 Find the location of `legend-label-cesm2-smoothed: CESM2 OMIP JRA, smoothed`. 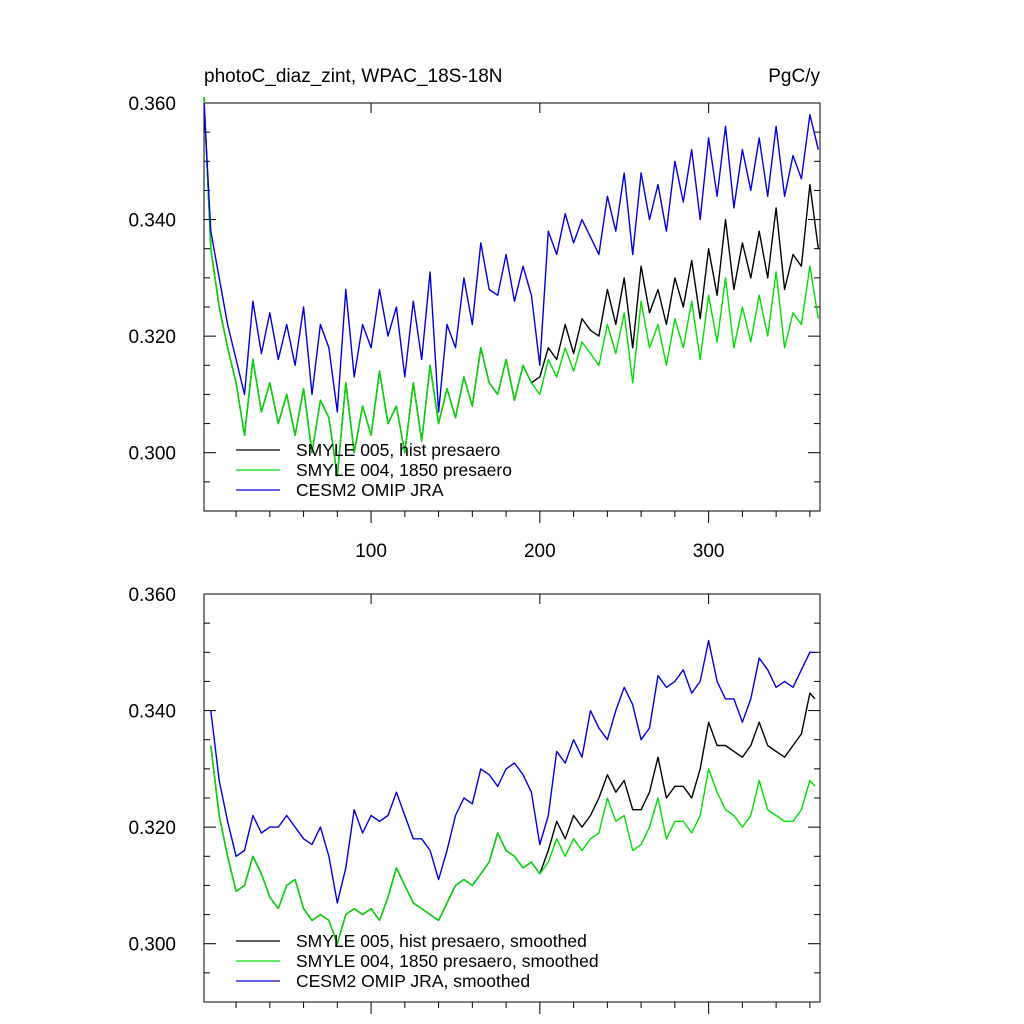

legend-label-cesm2-smoothed: CESM2 OMIP JRA, smoothed is located at coordinates (413, 981).